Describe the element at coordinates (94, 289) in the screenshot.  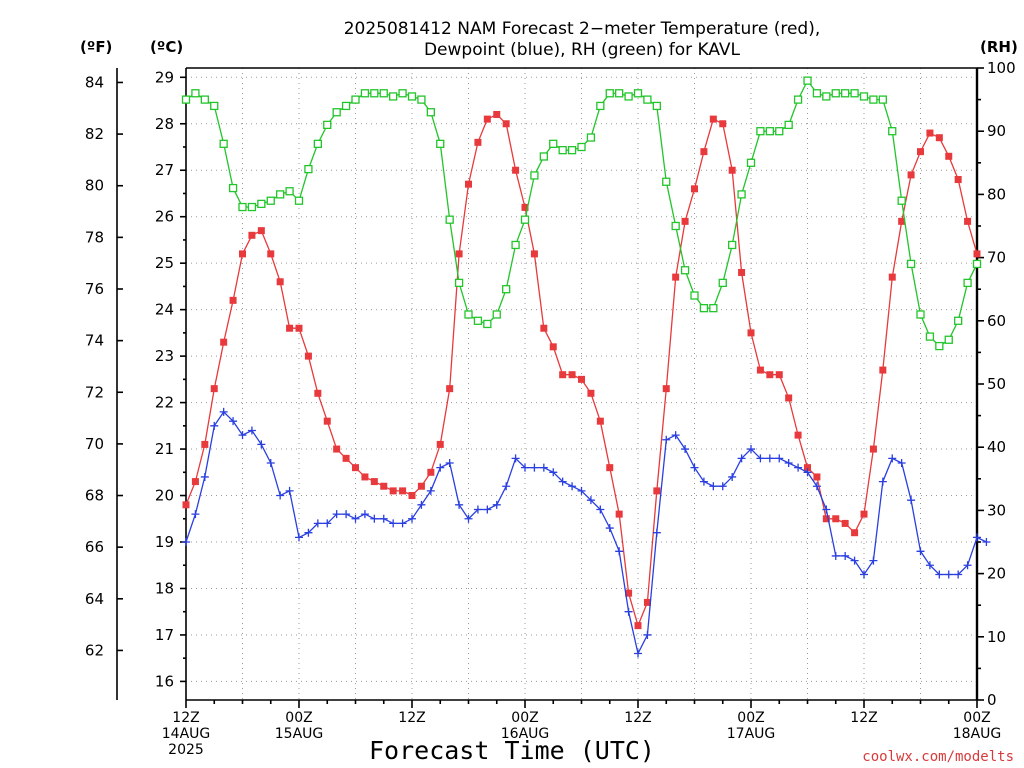
I see `fahrenheit-tick-label: 76` at that location.